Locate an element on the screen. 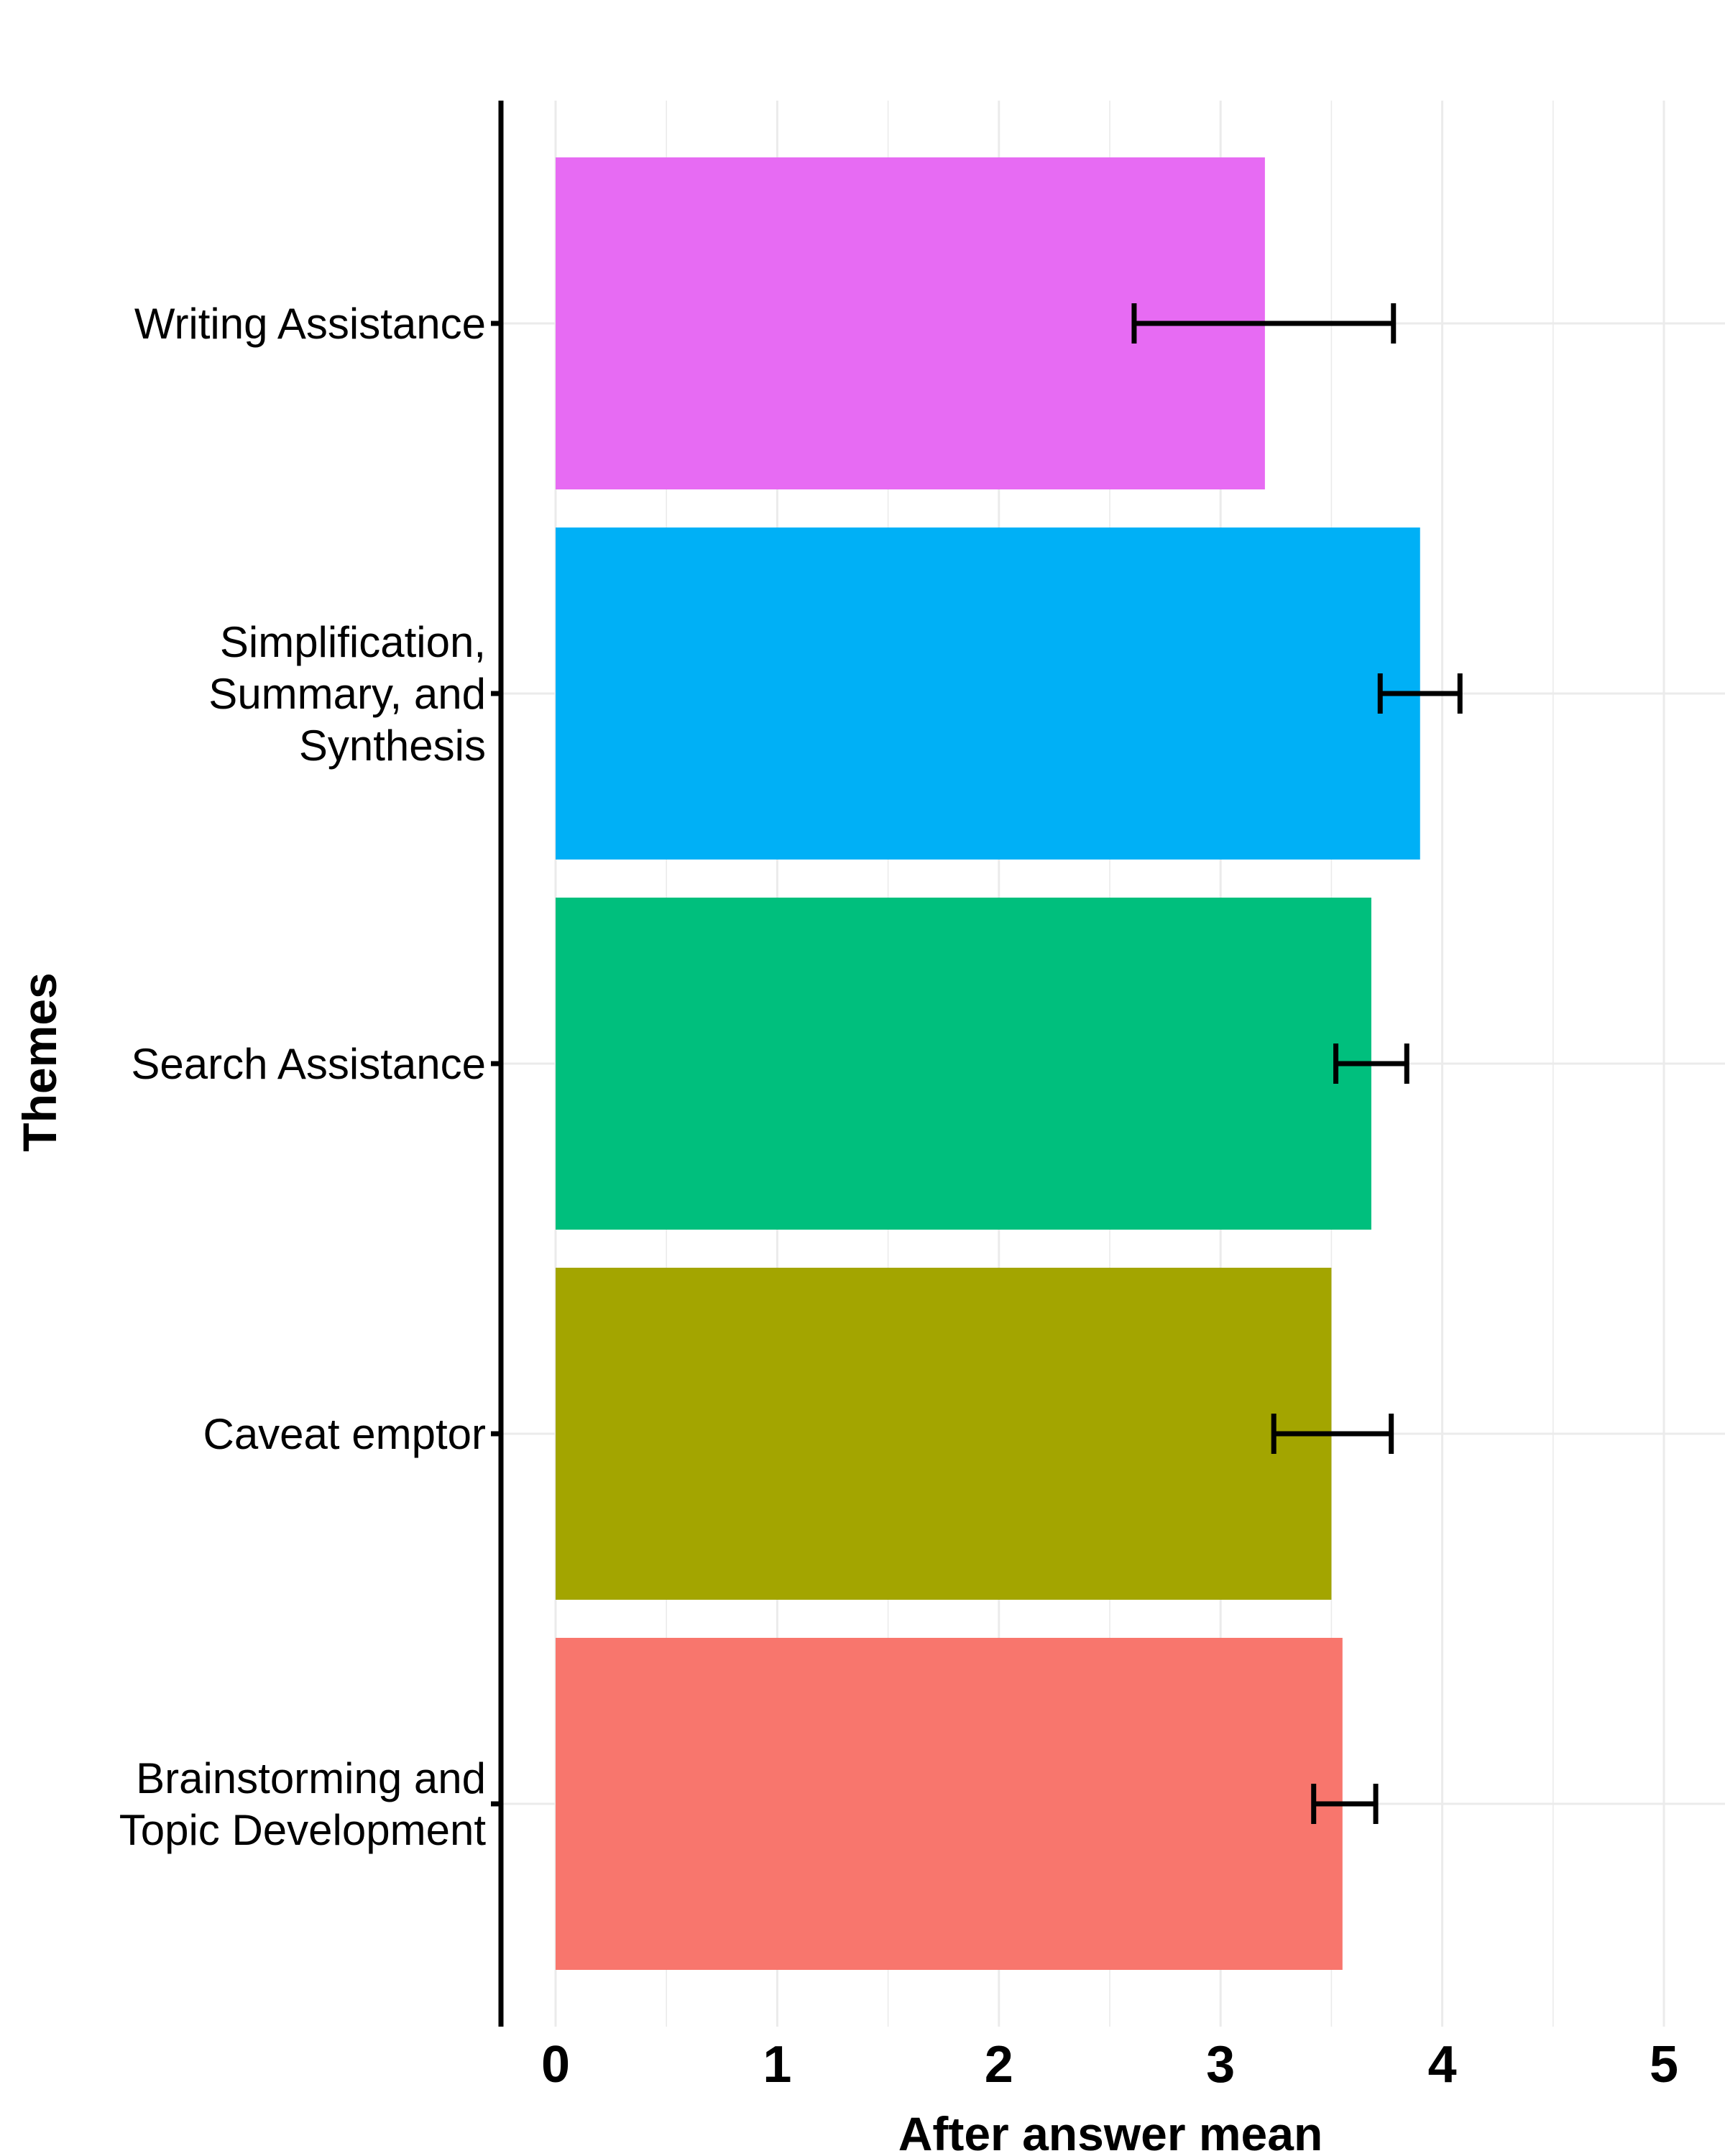 The height and width of the screenshot is (2156, 1725). y-axis is located at coordinates (497, 1064).